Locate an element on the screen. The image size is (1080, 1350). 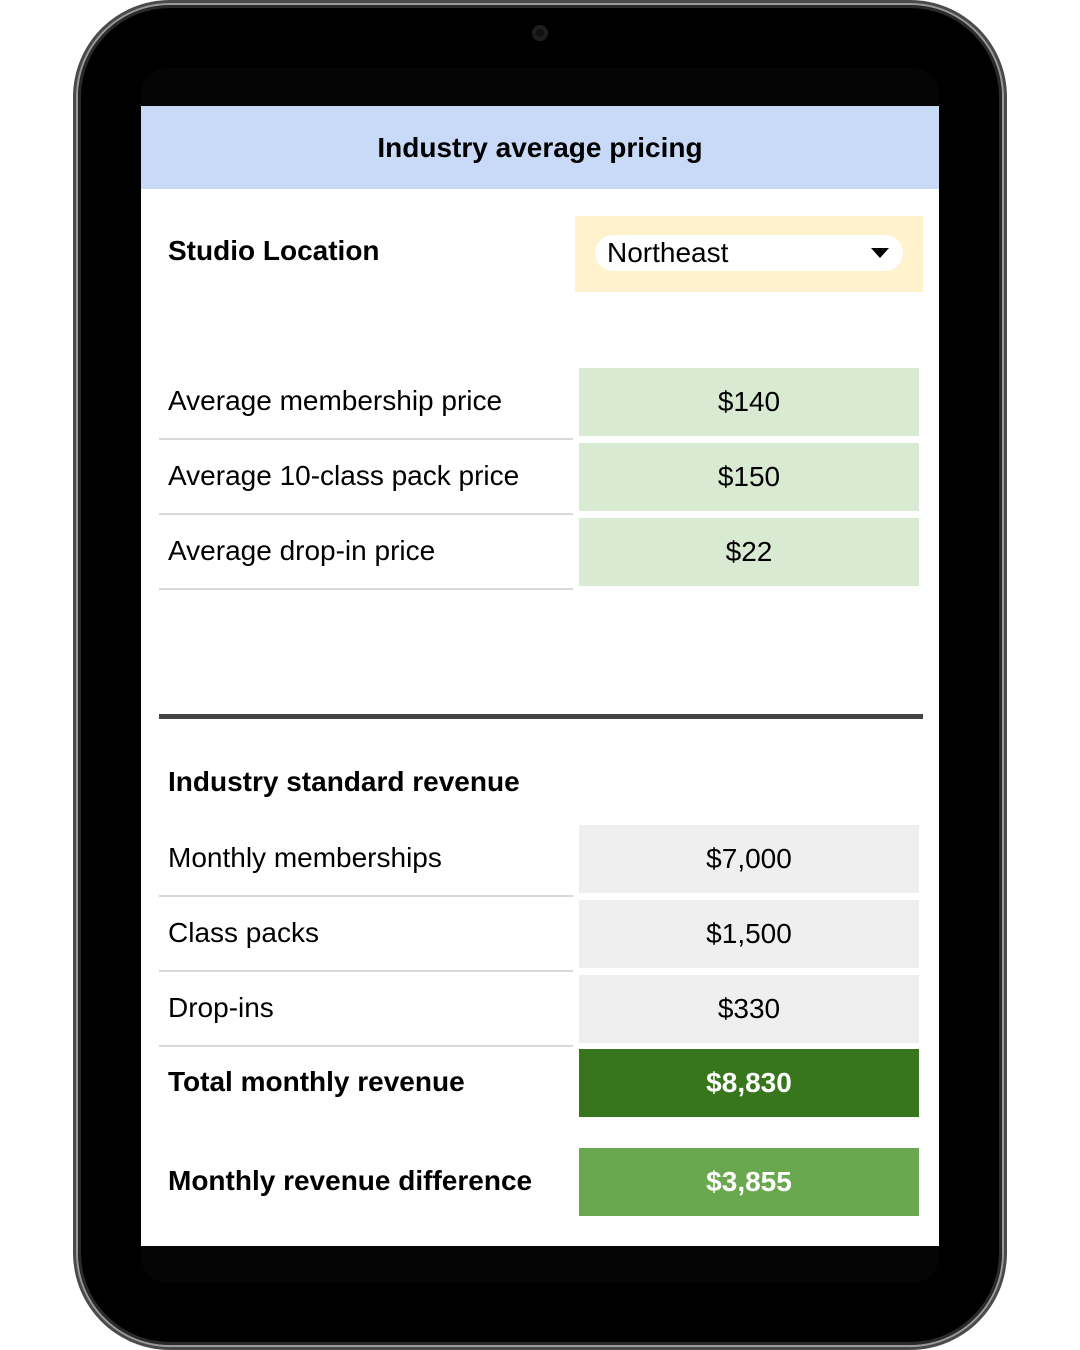
class-pack-price-label: Average 10-class pack price is located at coordinates (344, 475).